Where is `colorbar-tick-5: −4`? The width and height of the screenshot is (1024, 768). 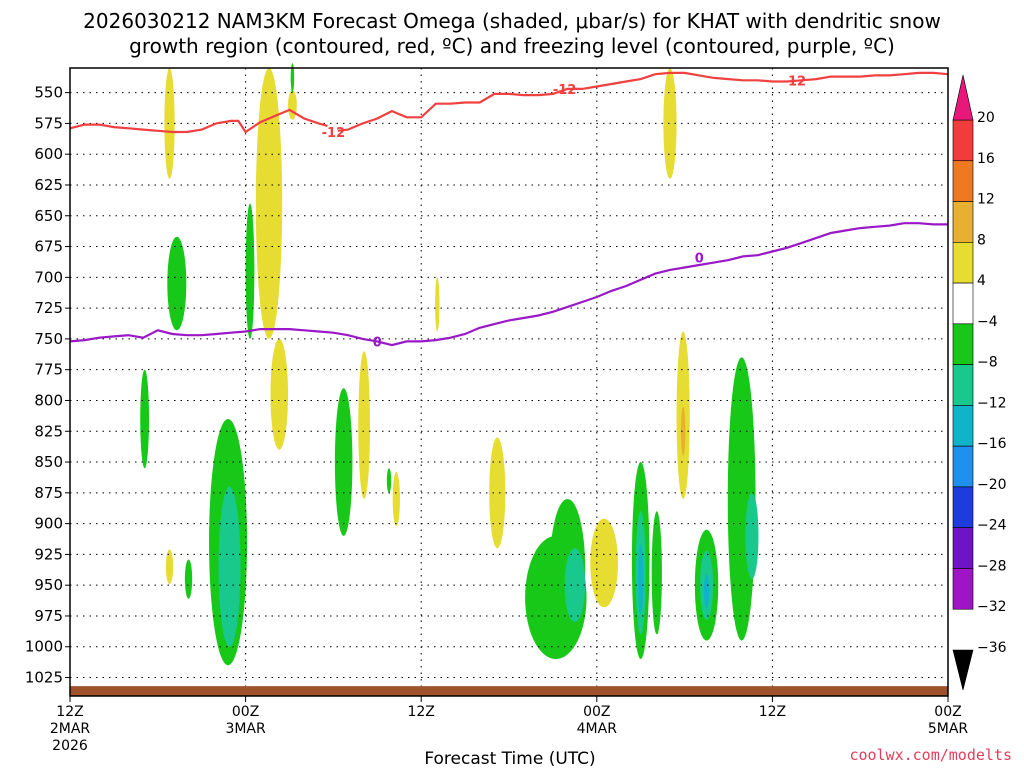 colorbar-tick-5: −4 is located at coordinates (987, 322).